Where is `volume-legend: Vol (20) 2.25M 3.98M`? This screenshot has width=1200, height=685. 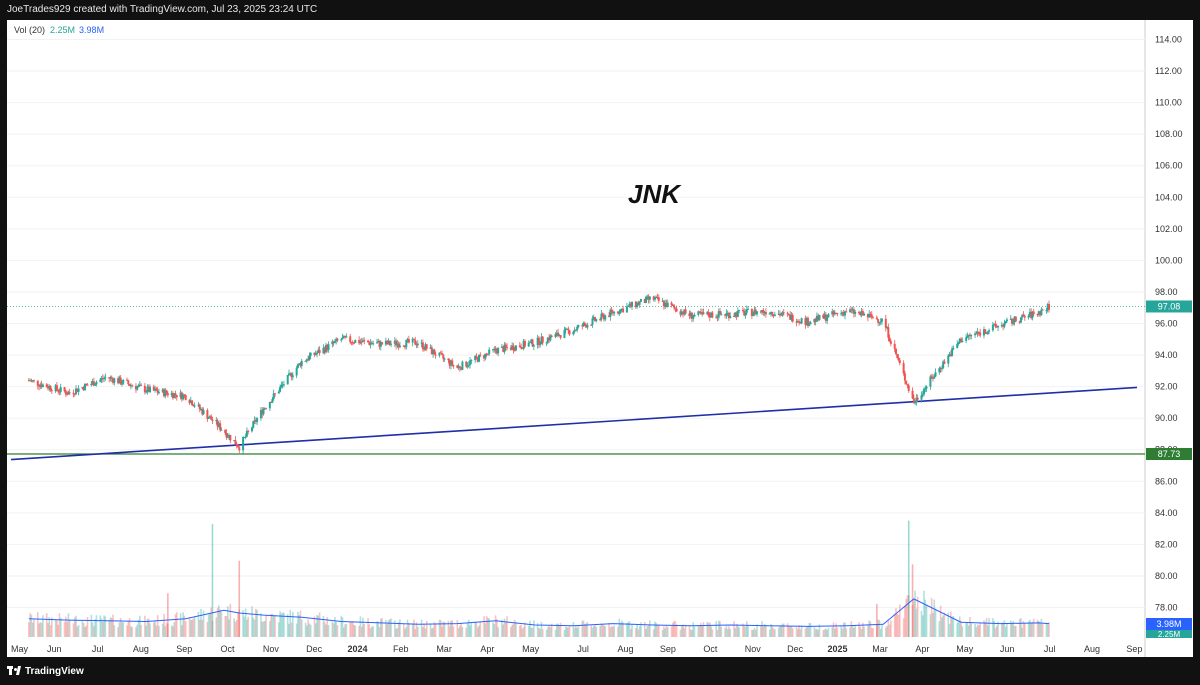
volume-legend: Vol (20) 2.25M 3.98M is located at coordinates (59, 30).